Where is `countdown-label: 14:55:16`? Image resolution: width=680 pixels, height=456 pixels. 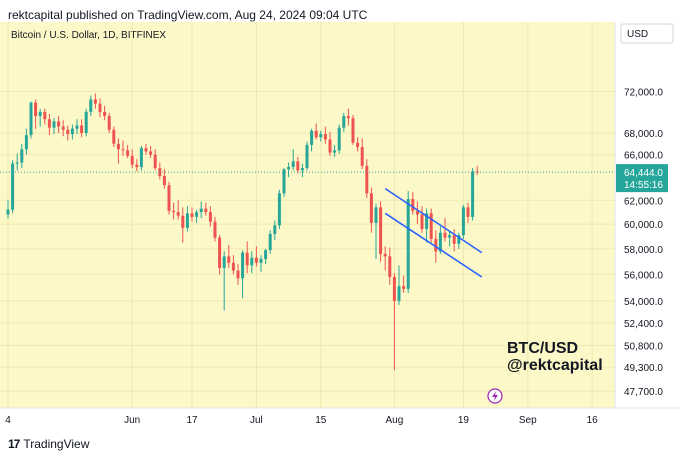 countdown-label: 14:55:16 is located at coordinates (643, 185).